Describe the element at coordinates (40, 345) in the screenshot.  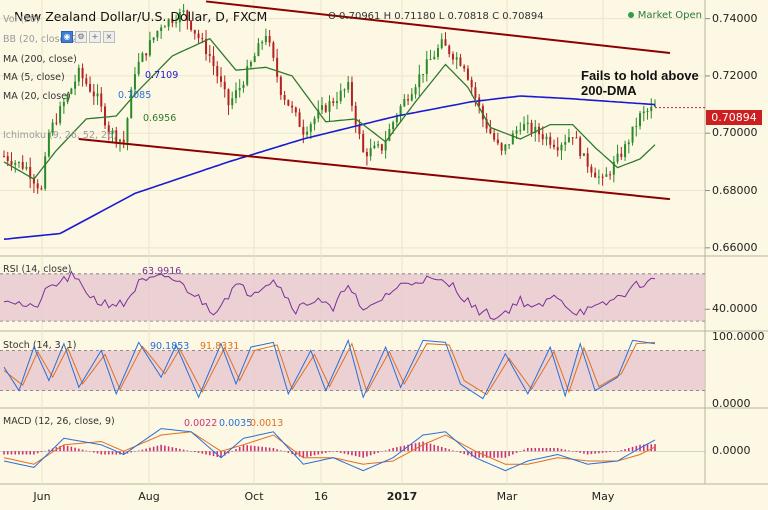
I see `stoch-indicator-label: Stoch (14, 3, 1)` at that location.